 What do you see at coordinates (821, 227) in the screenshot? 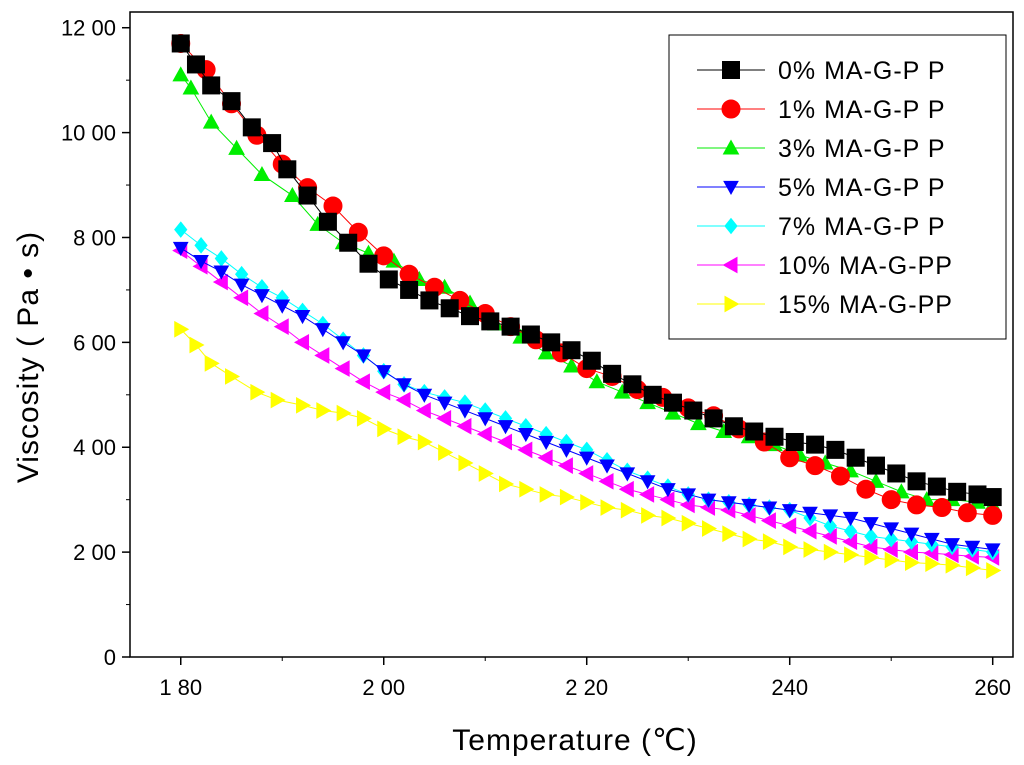
I see `legend-item: 7% MA-G-P P` at bounding box center [821, 227].